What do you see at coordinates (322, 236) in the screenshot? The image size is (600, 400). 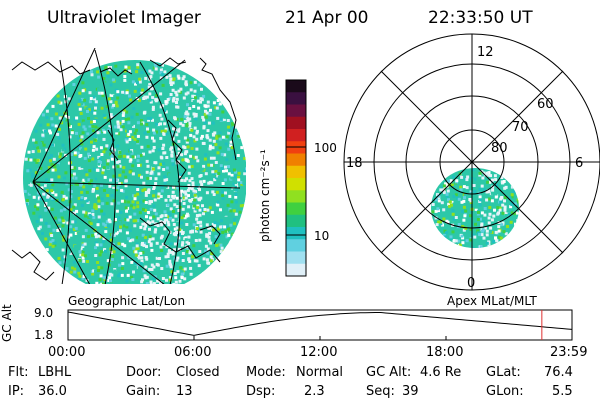 I see `colorbar-tick-10: 10` at bounding box center [322, 236].